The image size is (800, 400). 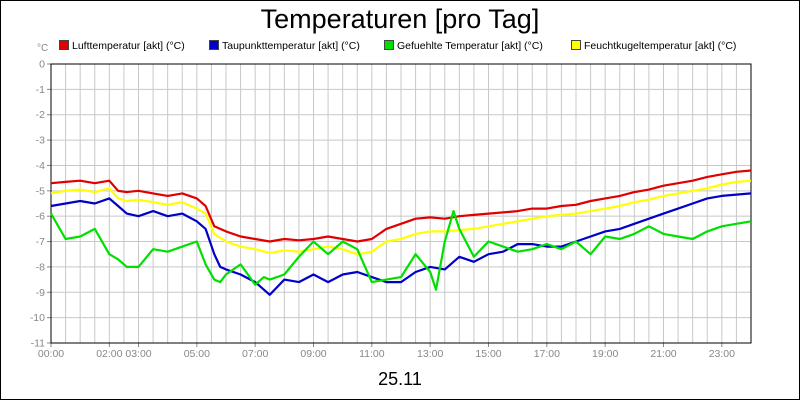 What do you see at coordinates (660, 46) in the screenshot?
I see `legend-label: Feuchtkugeltemperatur [akt] (°C)` at bounding box center [660, 46].